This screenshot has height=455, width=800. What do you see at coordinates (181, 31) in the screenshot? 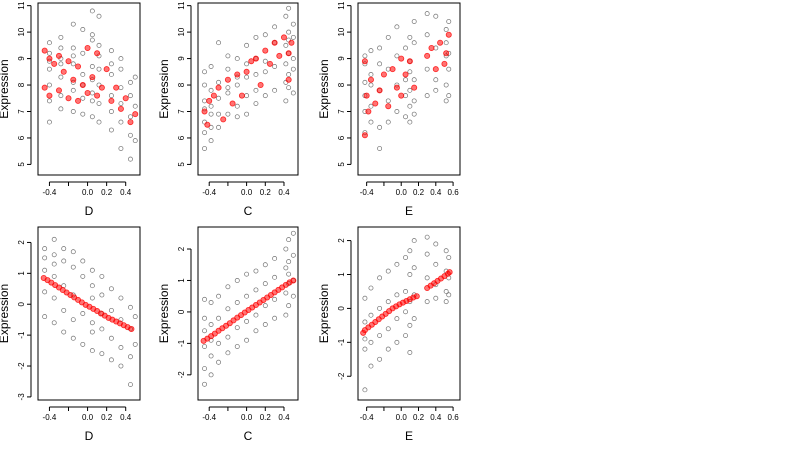
I see `y-tick-label: 10` at bounding box center [181, 31].